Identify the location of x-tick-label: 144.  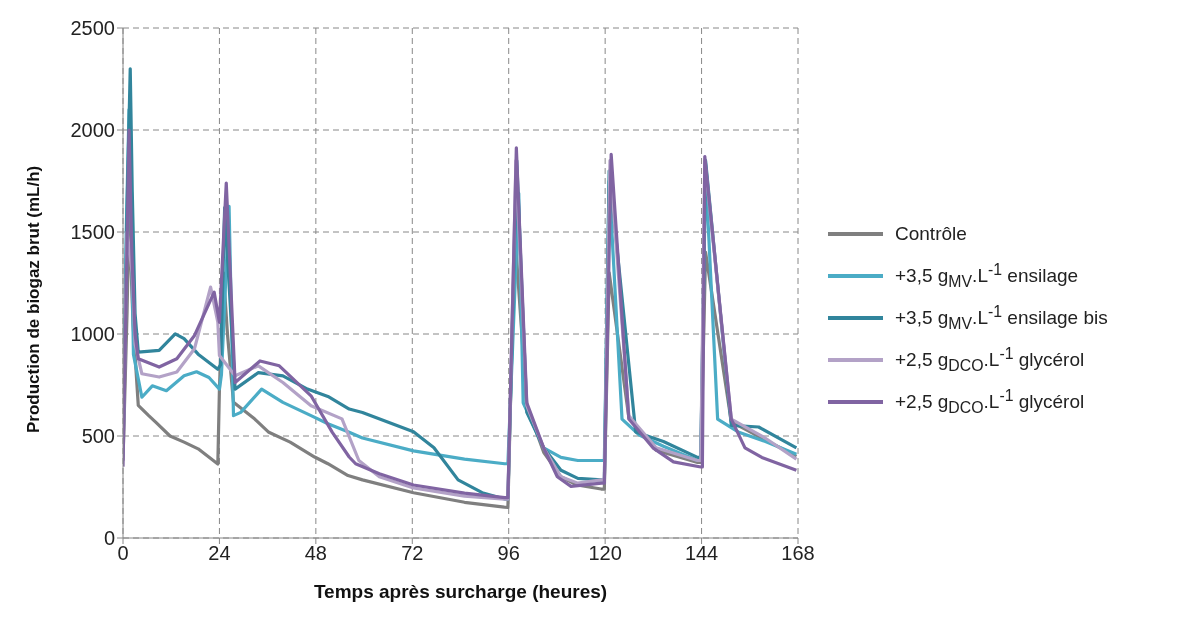
(701, 553).